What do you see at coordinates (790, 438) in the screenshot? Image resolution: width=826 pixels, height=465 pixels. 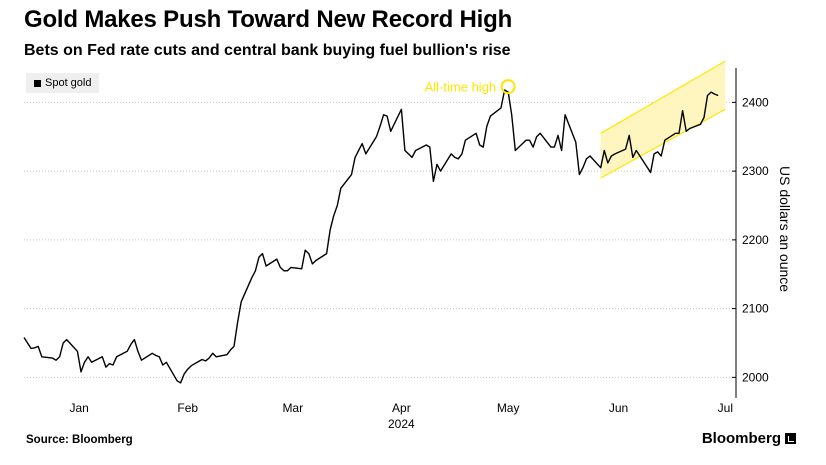 I see `chart-icon` at bounding box center [790, 438].